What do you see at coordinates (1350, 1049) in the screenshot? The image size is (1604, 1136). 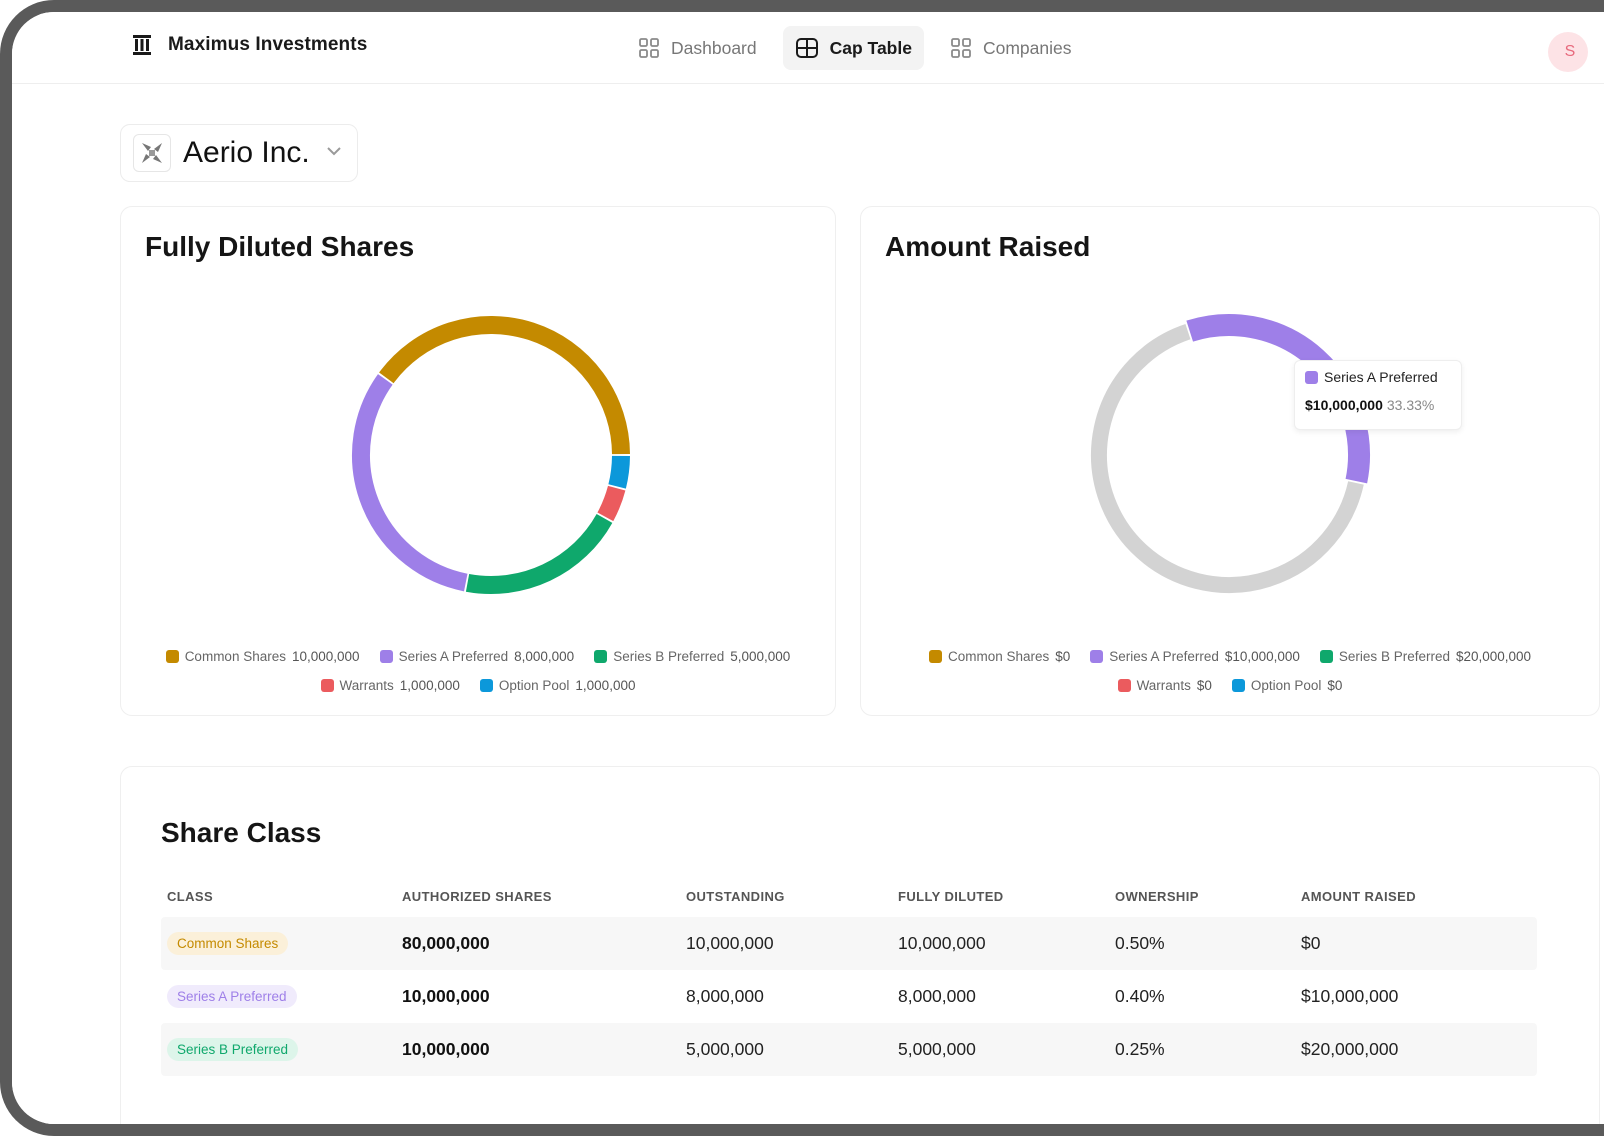 I see `cell-amount-raised: $20,000,000` at bounding box center [1350, 1049].